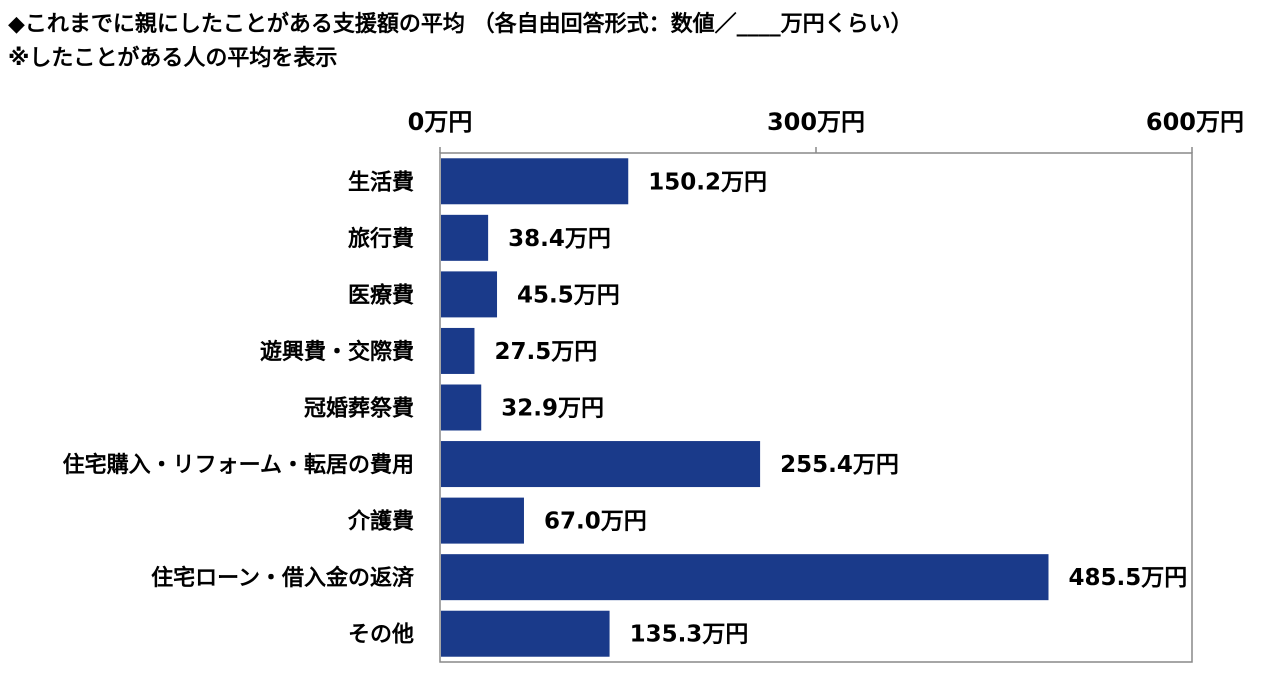  Describe the element at coordinates (816, 122) in the screenshot. I see `tick-label: 300万円` at that location.